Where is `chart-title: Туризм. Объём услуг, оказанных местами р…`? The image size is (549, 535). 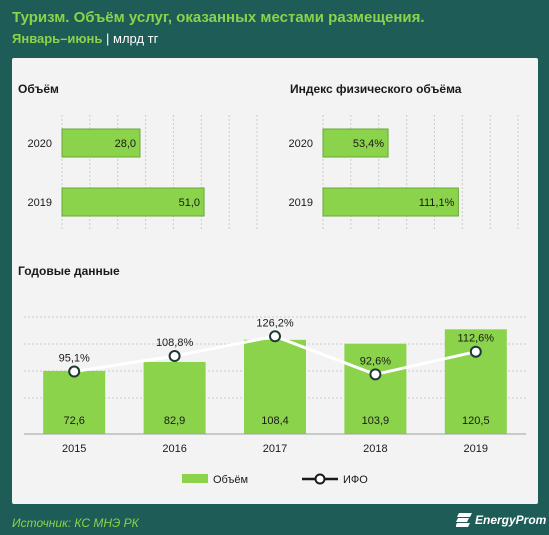
chart-title: Туризм. Объём услуг, оказанных местами р… is located at coordinates (218, 17).